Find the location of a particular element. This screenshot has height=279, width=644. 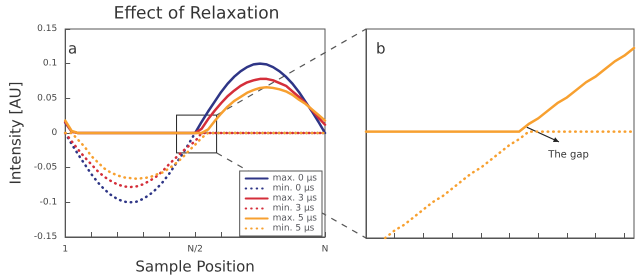

x-tick-label: N/2 is located at coordinates (195, 249).